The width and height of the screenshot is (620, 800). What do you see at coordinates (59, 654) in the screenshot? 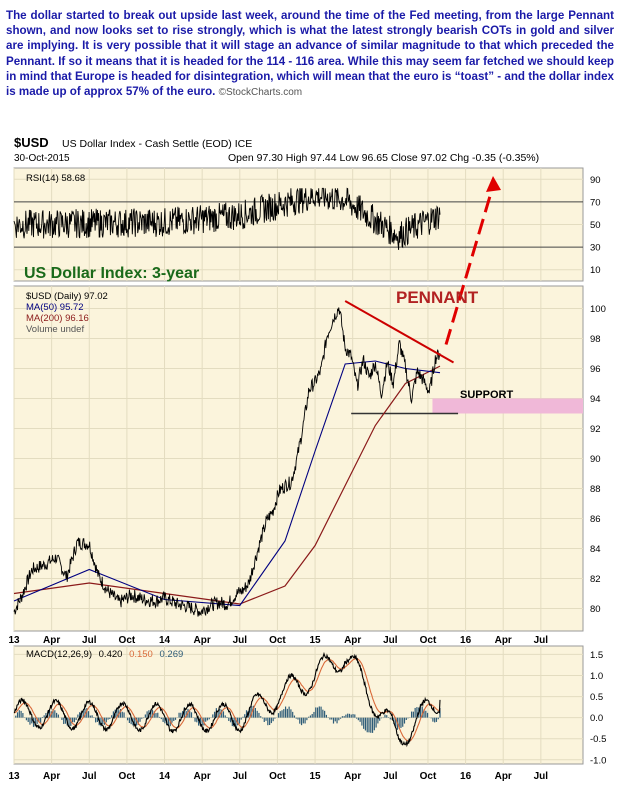
I see `macd-label-name: MACD(12,26,9)` at bounding box center [59, 654].